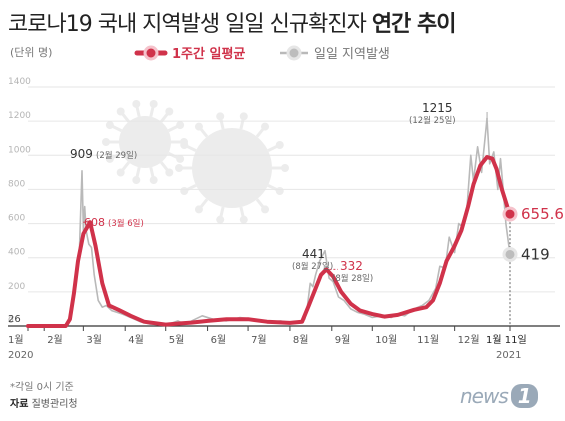  I want to click on logo-text: news, so click(484, 396).